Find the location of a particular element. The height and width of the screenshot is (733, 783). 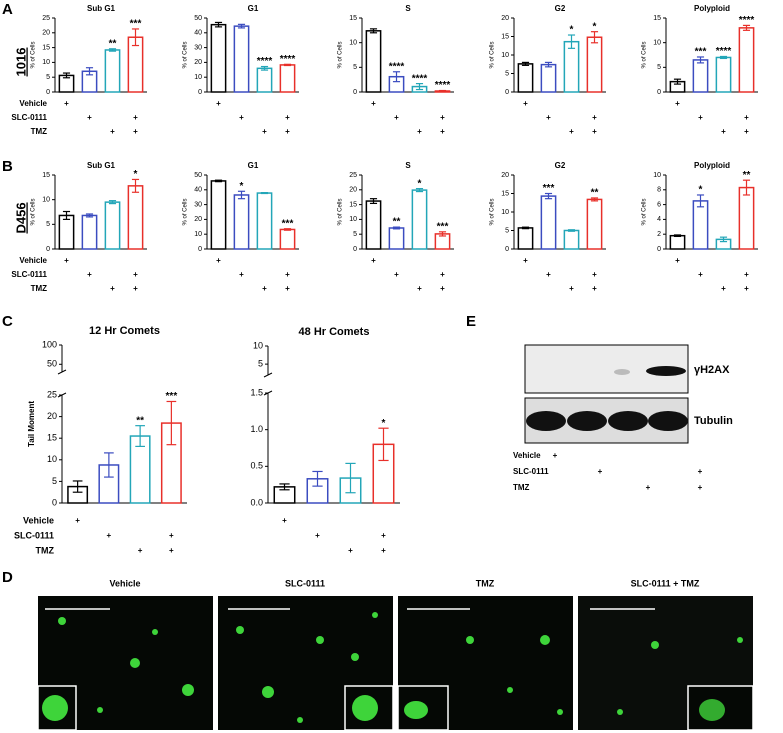

chart-title: G1 is located at coordinates (253, 8).